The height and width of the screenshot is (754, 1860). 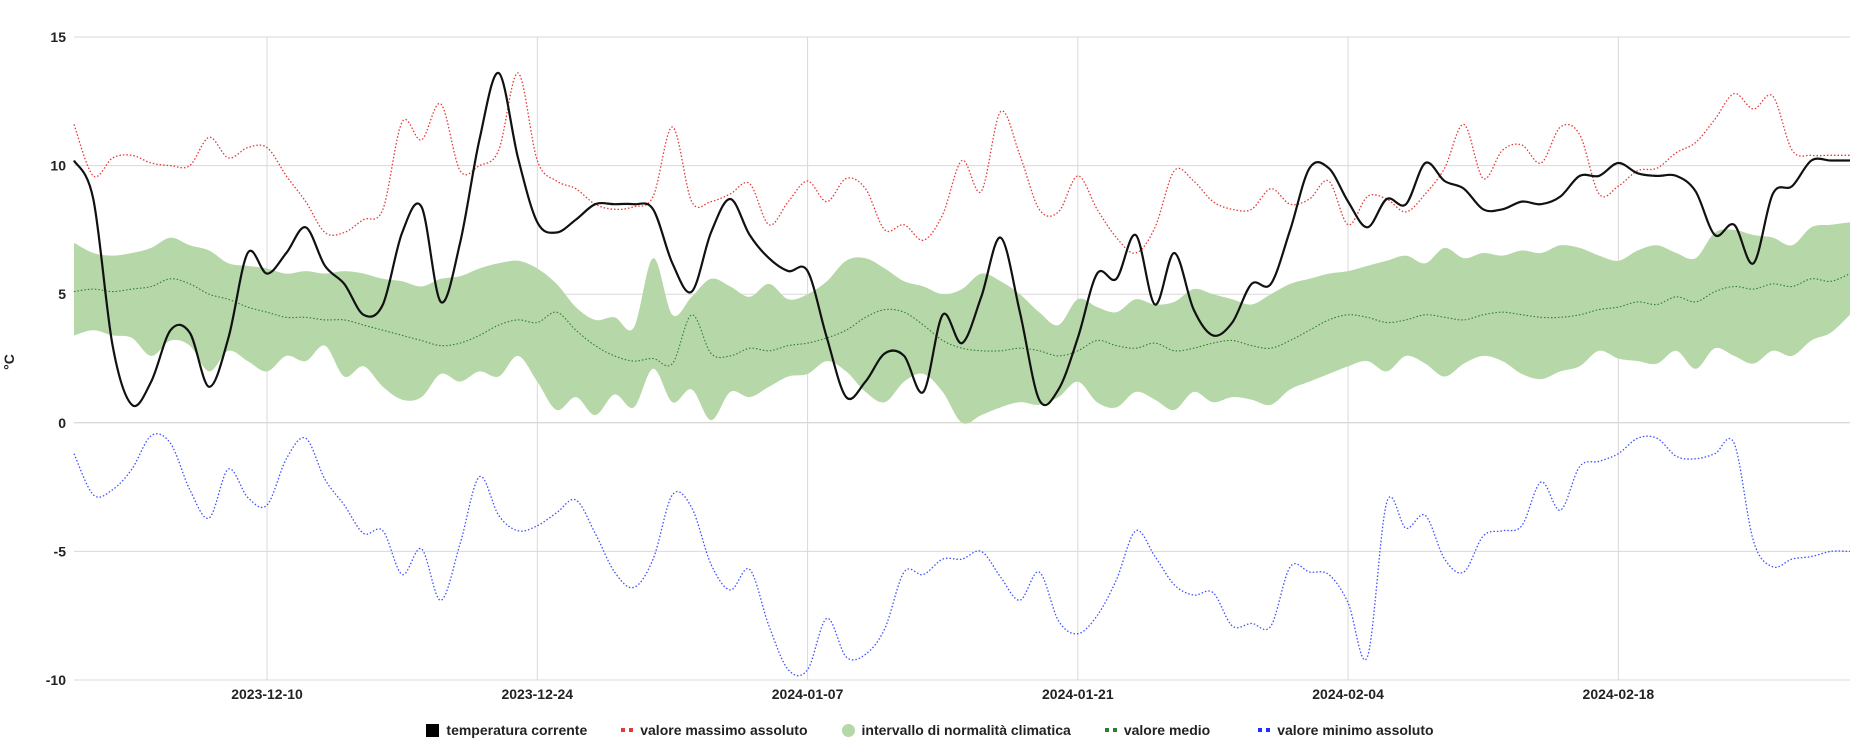 I want to click on y-tick-label: 5, so click(x=62, y=294).